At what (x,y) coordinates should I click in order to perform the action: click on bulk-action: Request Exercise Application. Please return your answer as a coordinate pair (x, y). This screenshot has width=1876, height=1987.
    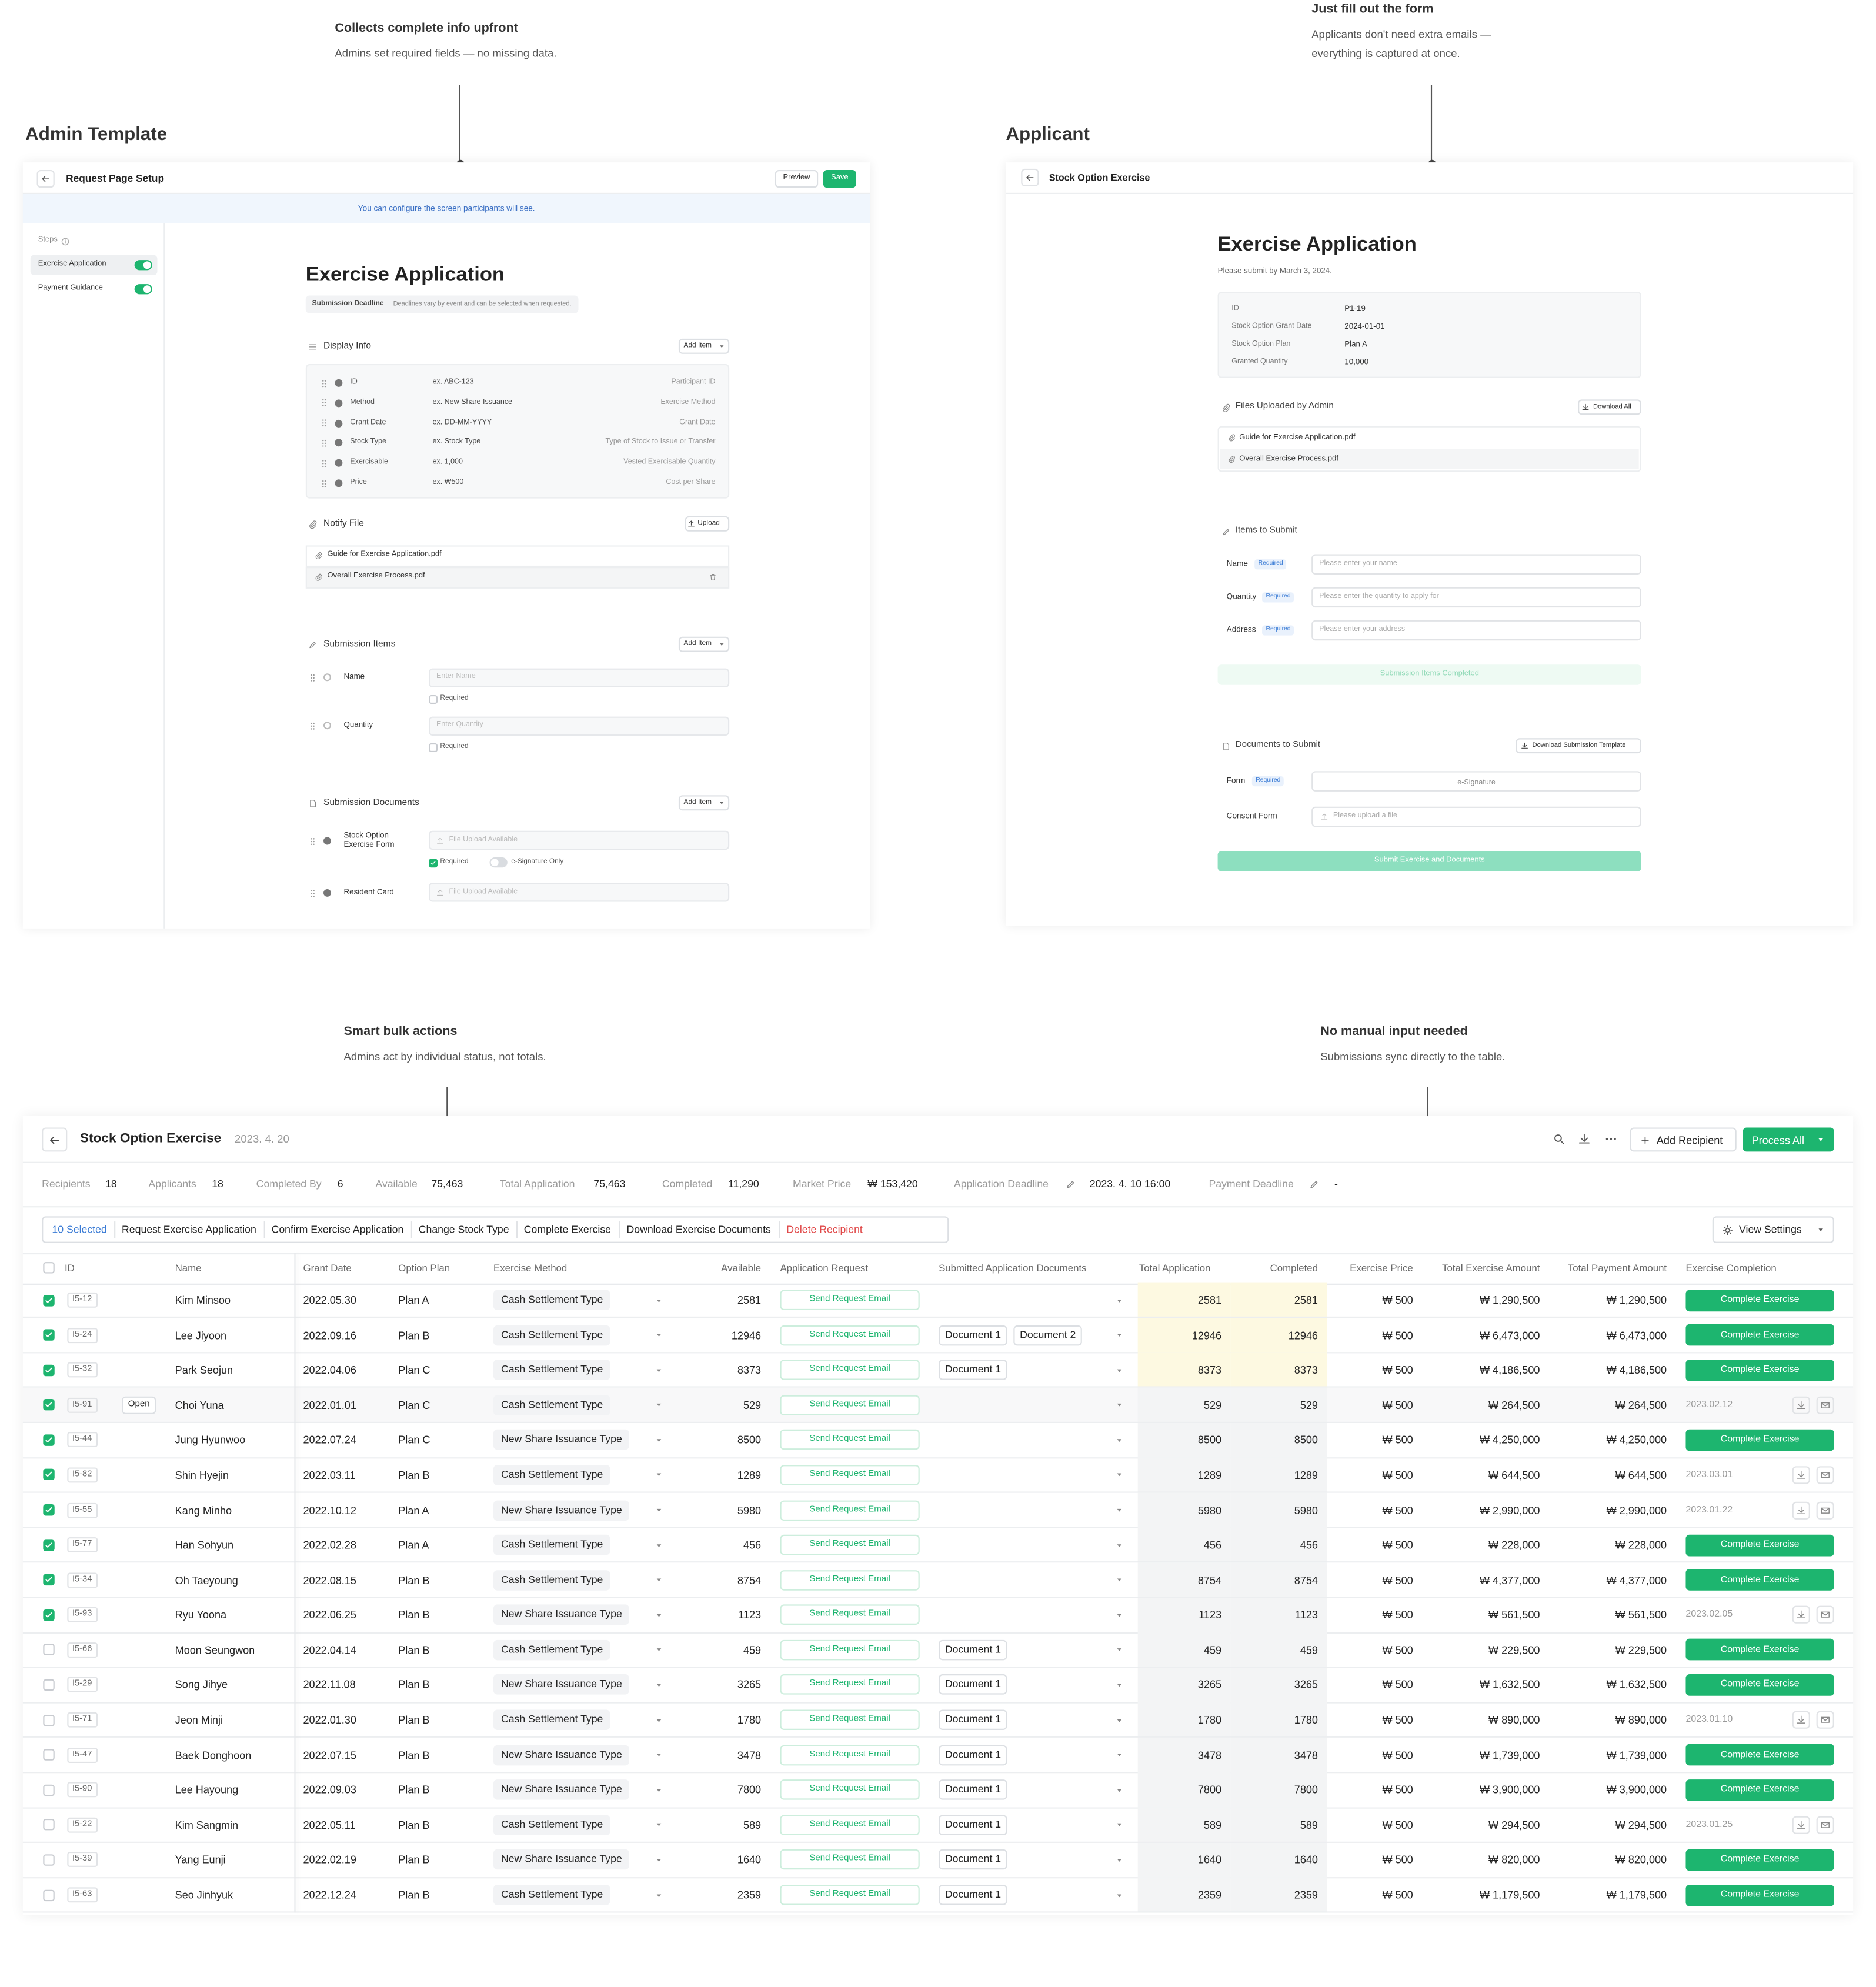
    Looking at the image, I should click on (189, 1229).